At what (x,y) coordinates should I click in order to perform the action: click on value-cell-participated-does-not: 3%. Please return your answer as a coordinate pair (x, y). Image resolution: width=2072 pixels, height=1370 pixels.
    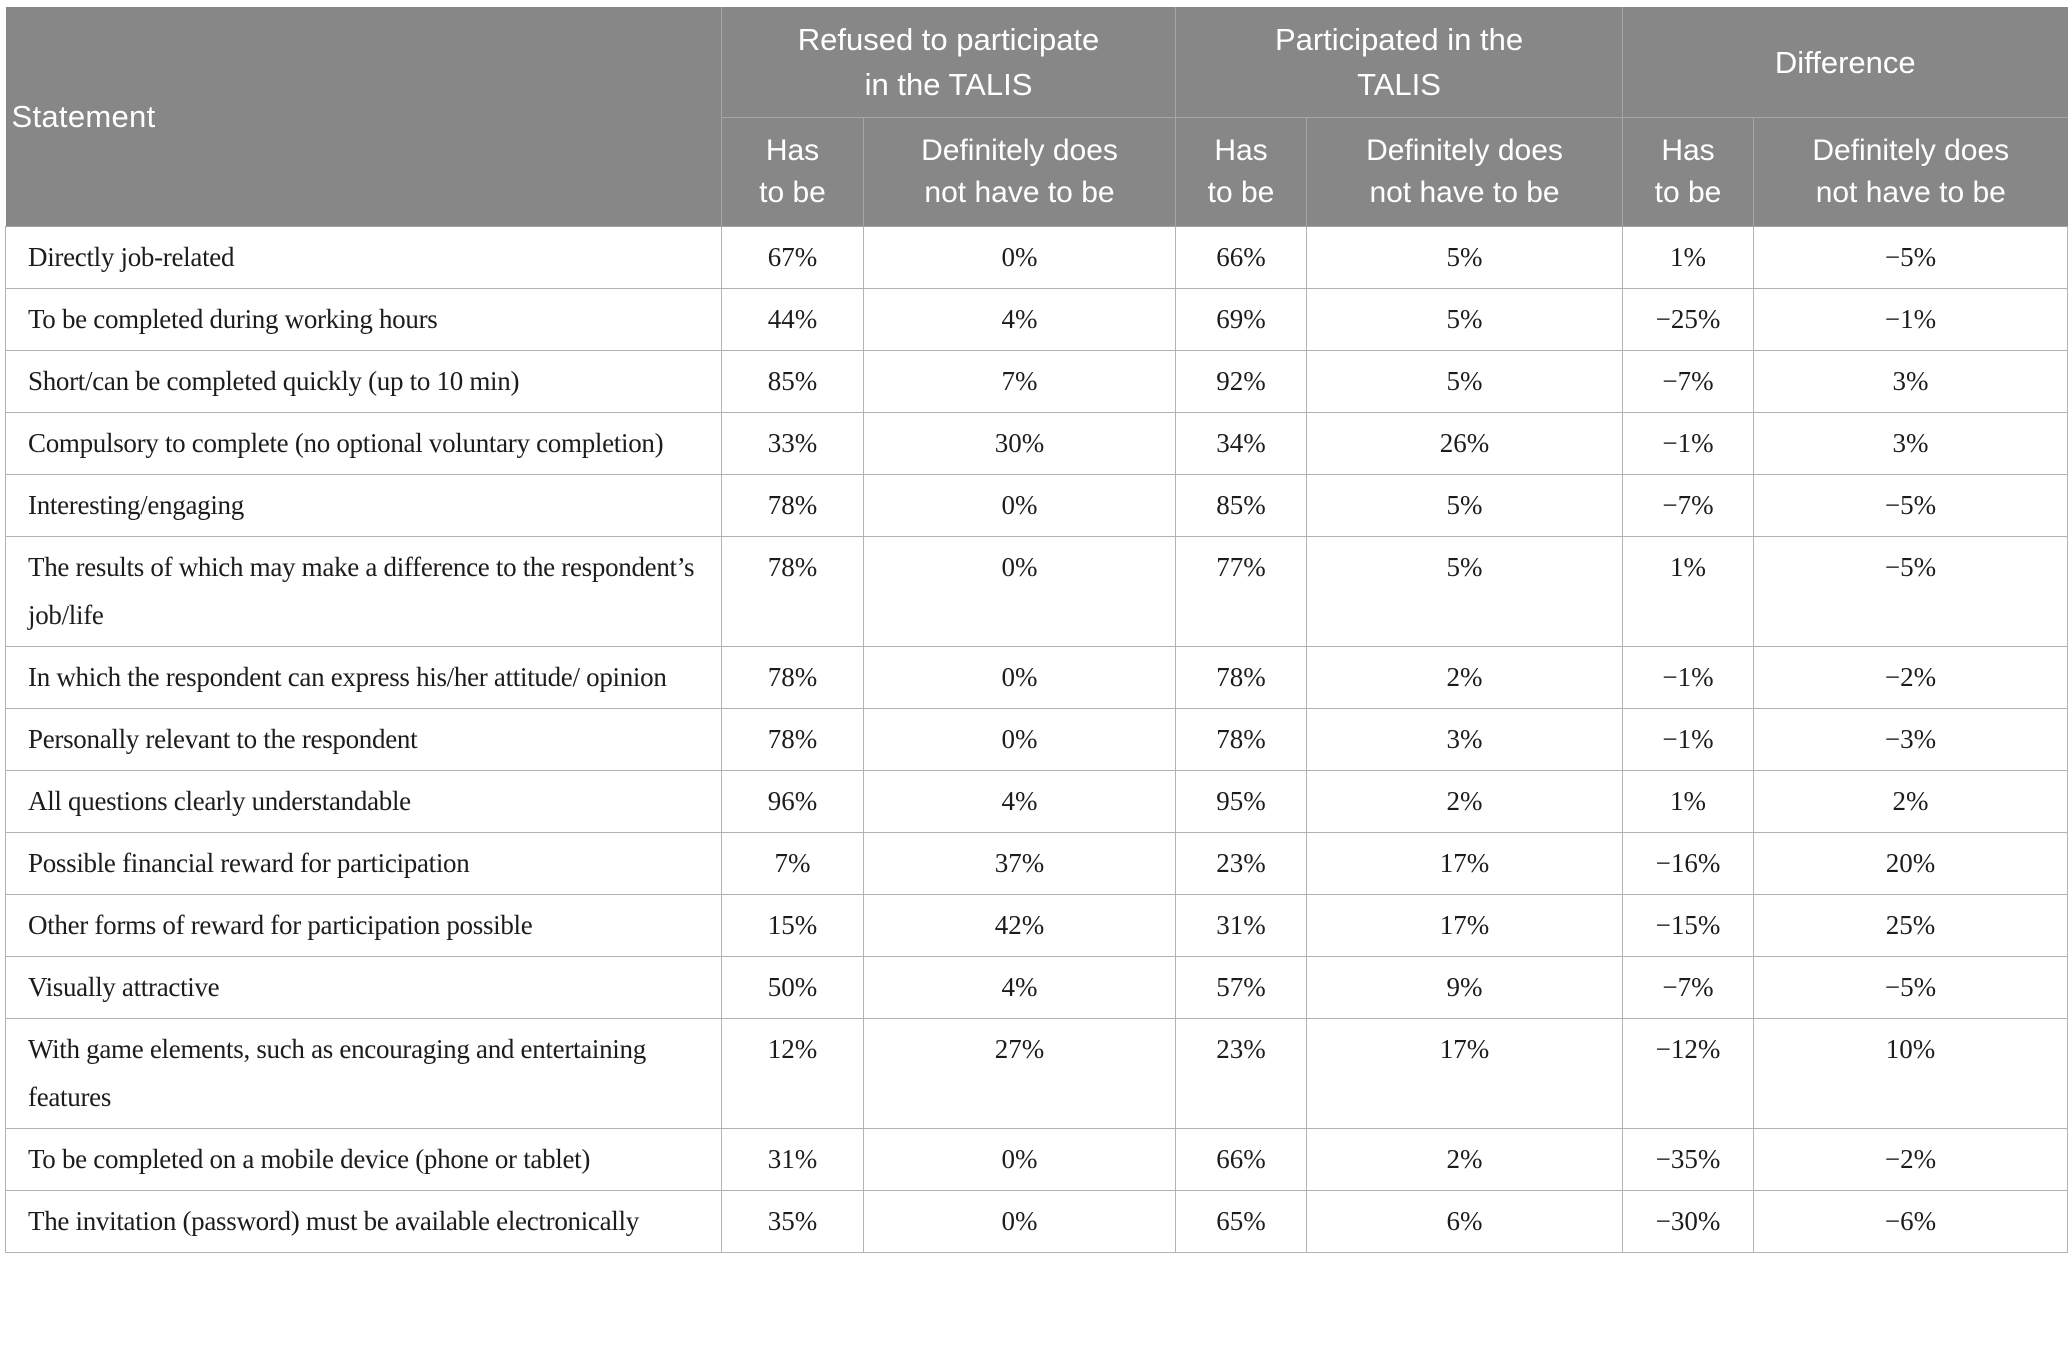
    Looking at the image, I should click on (1465, 739).